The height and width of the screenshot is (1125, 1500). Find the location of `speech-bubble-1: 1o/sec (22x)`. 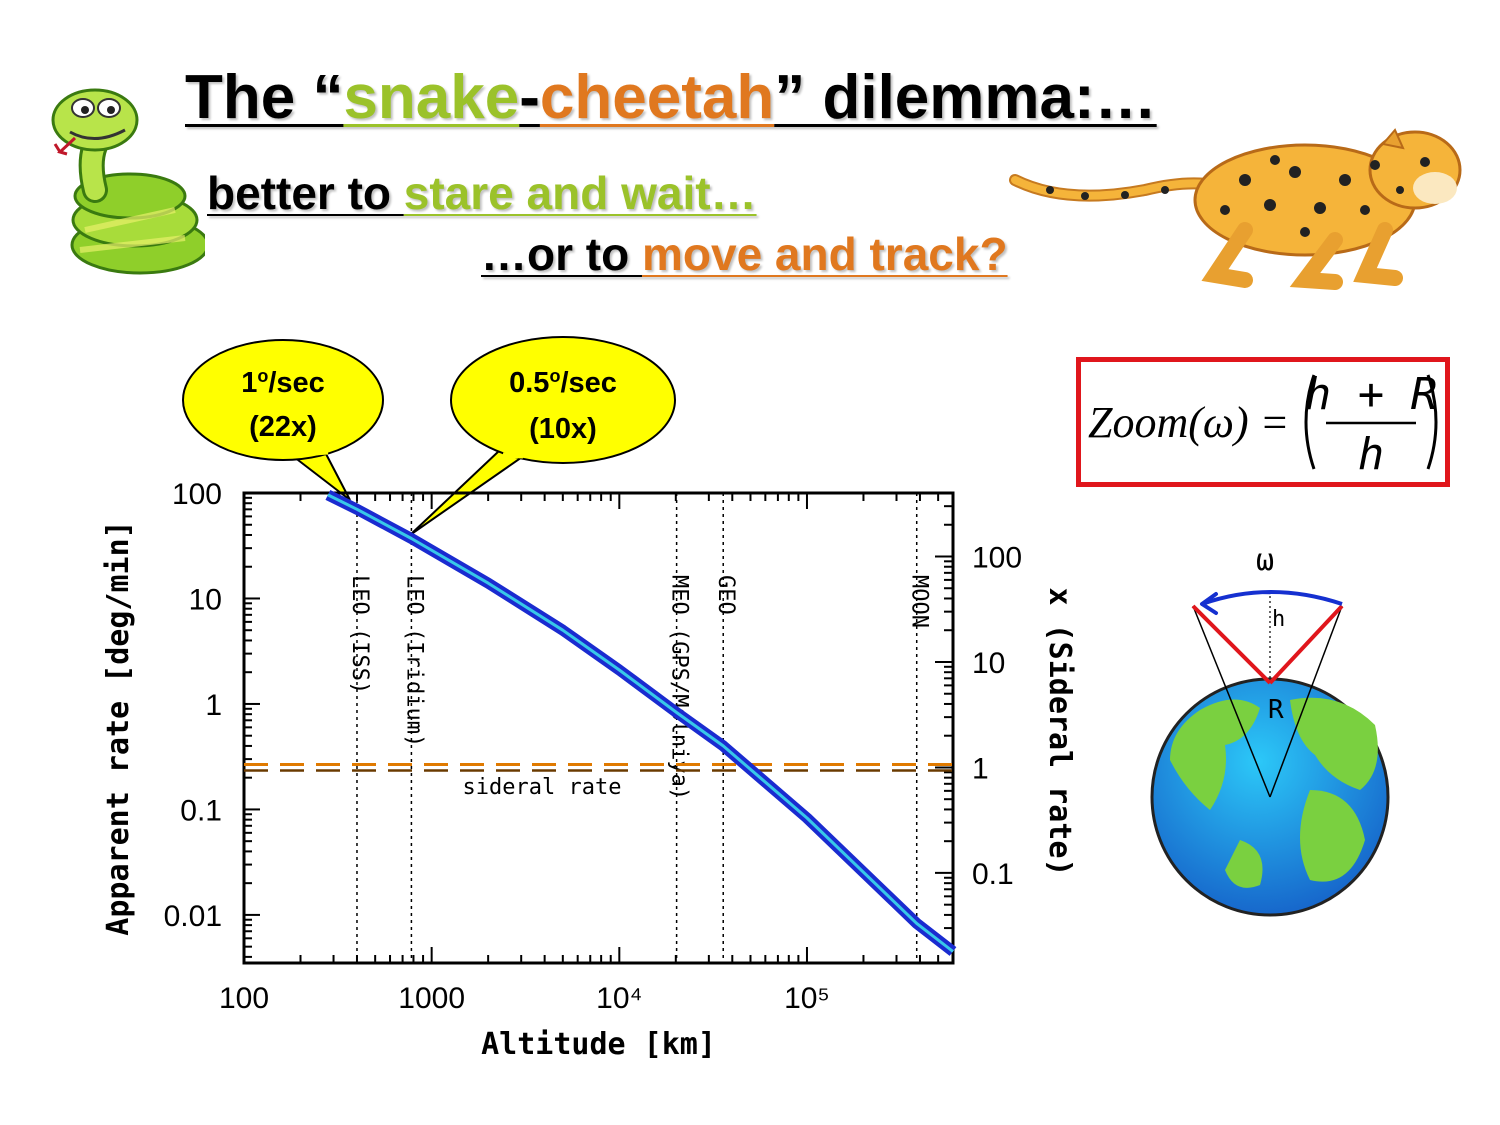

speech-bubble-1: 1o/sec (22x) is located at coordinates (283, 420).